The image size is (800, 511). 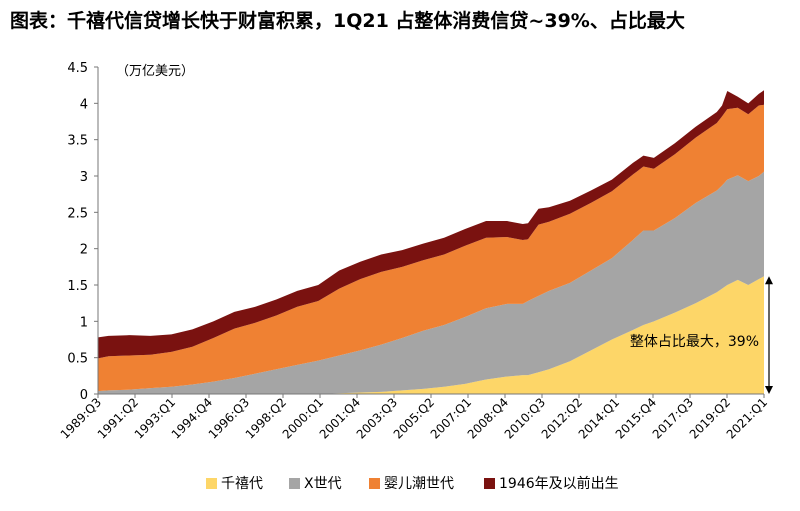 What do you see at coordinates (77, 286) in the screenshot?
I see `y-tick-label: 1.5` at bounding box center [77, 286].